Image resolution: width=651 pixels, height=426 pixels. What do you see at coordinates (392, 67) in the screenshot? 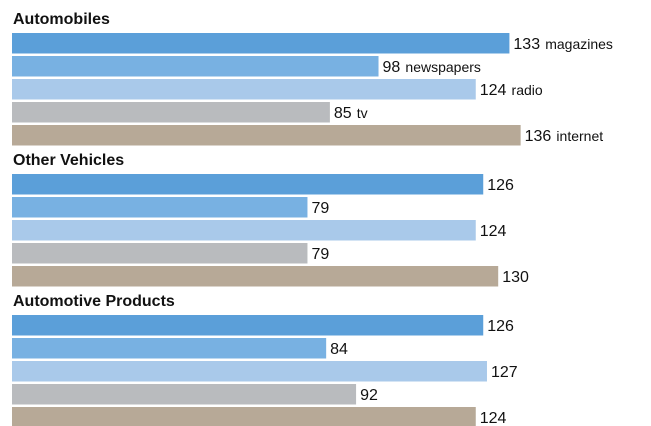
I see `value-label-newspapers-1: 98` at bounding box center [392, 67].